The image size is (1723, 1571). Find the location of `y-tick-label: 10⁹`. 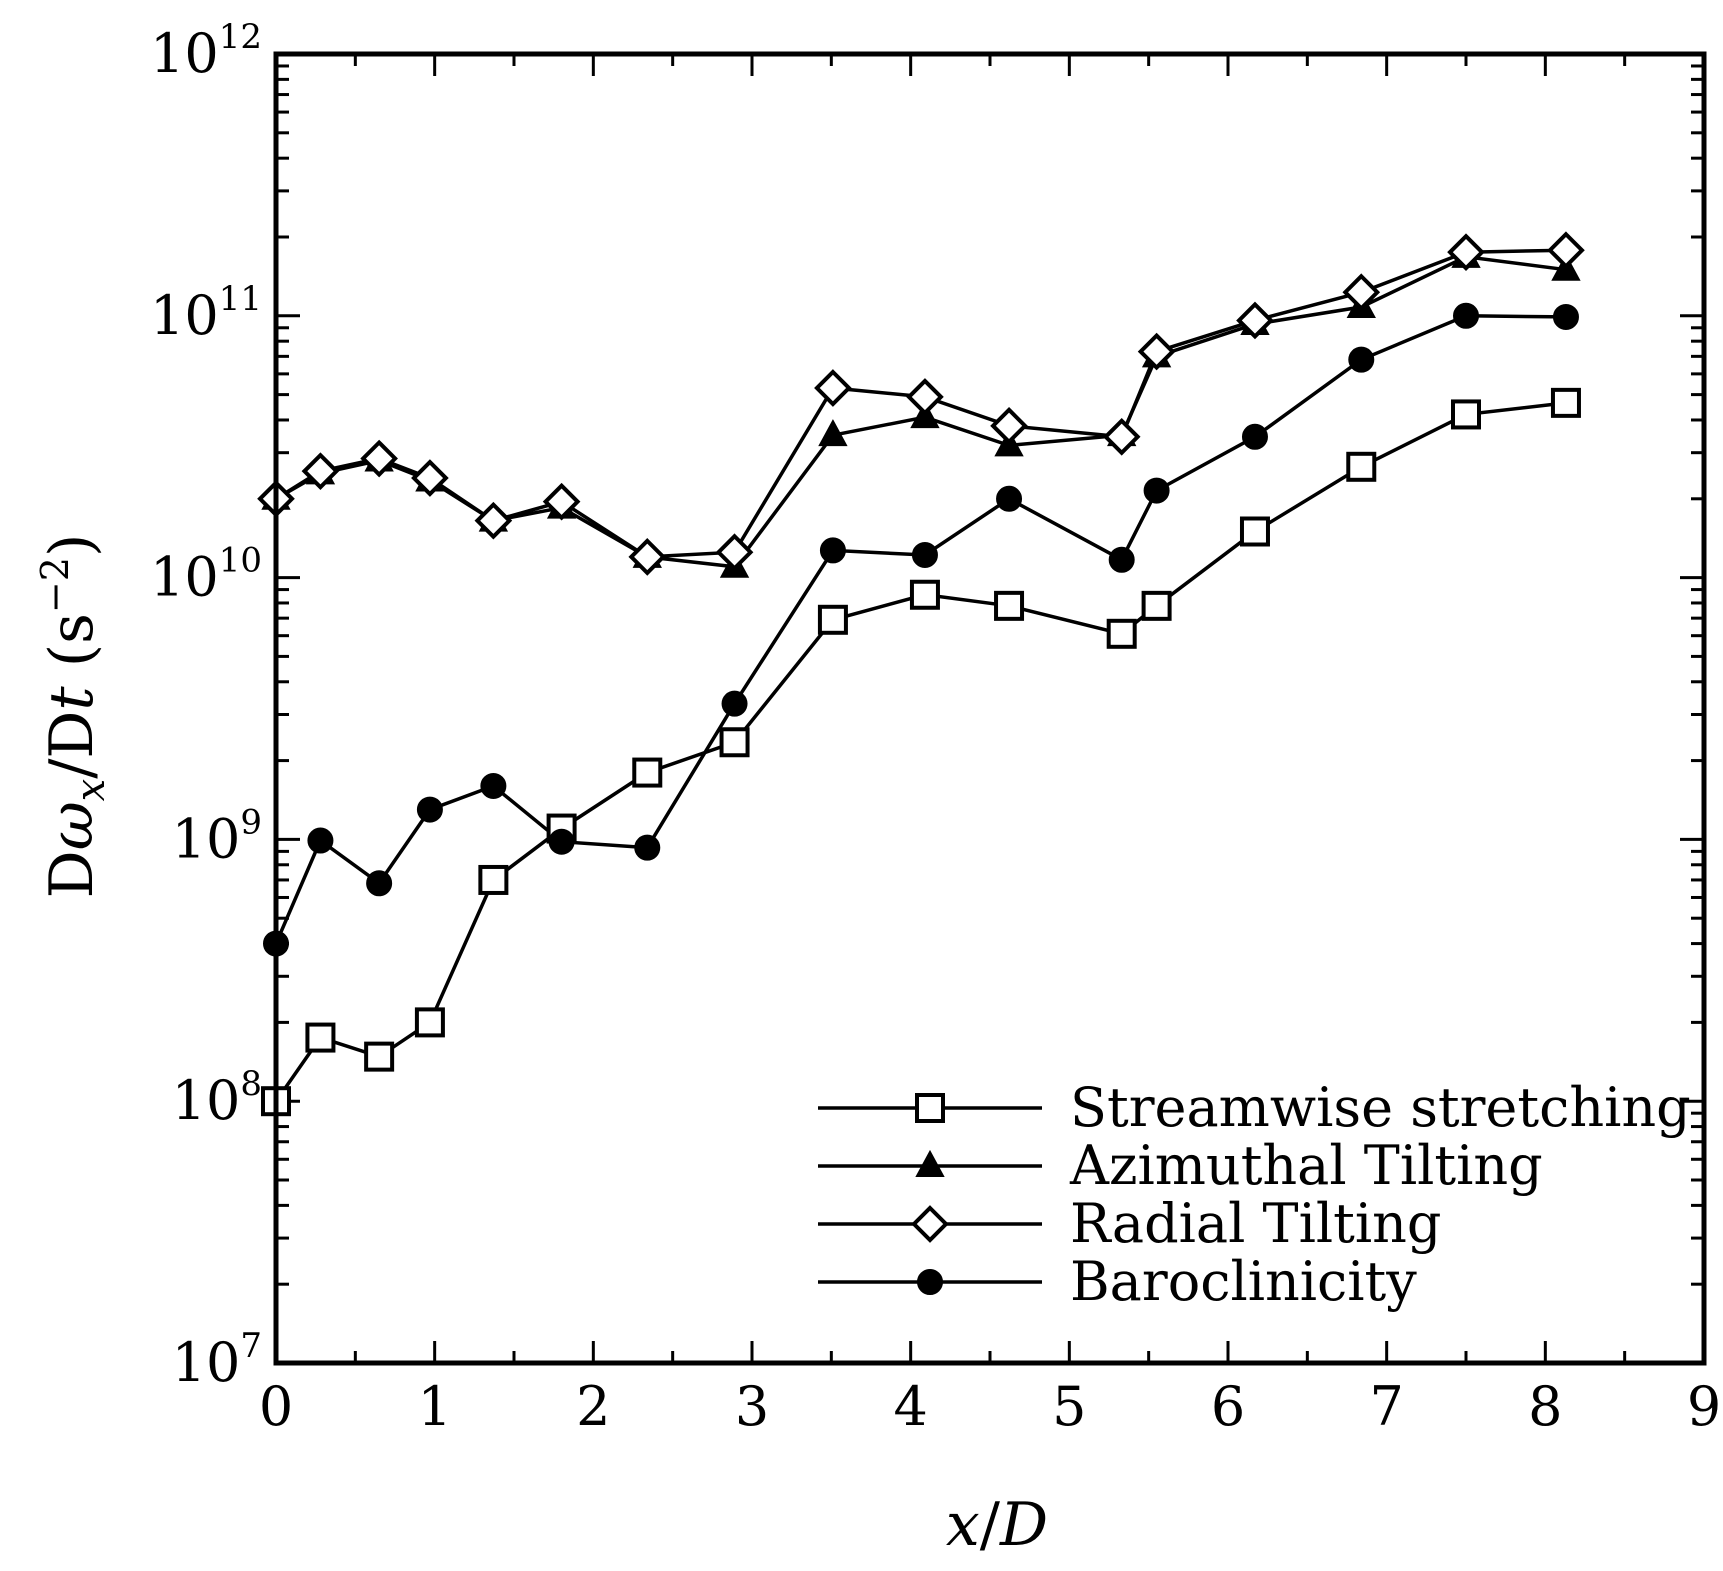

y-tick-label: 10⁹ is located at coordinates (217, 836).